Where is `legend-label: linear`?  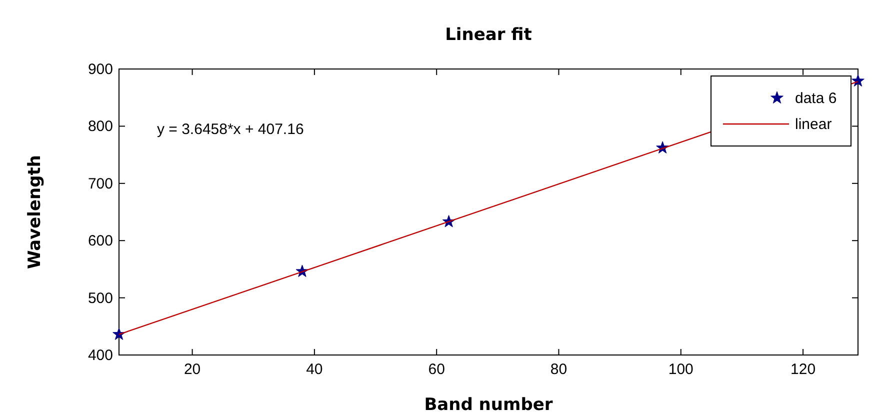 legend-label: linear is located at coordinates (813, 124).